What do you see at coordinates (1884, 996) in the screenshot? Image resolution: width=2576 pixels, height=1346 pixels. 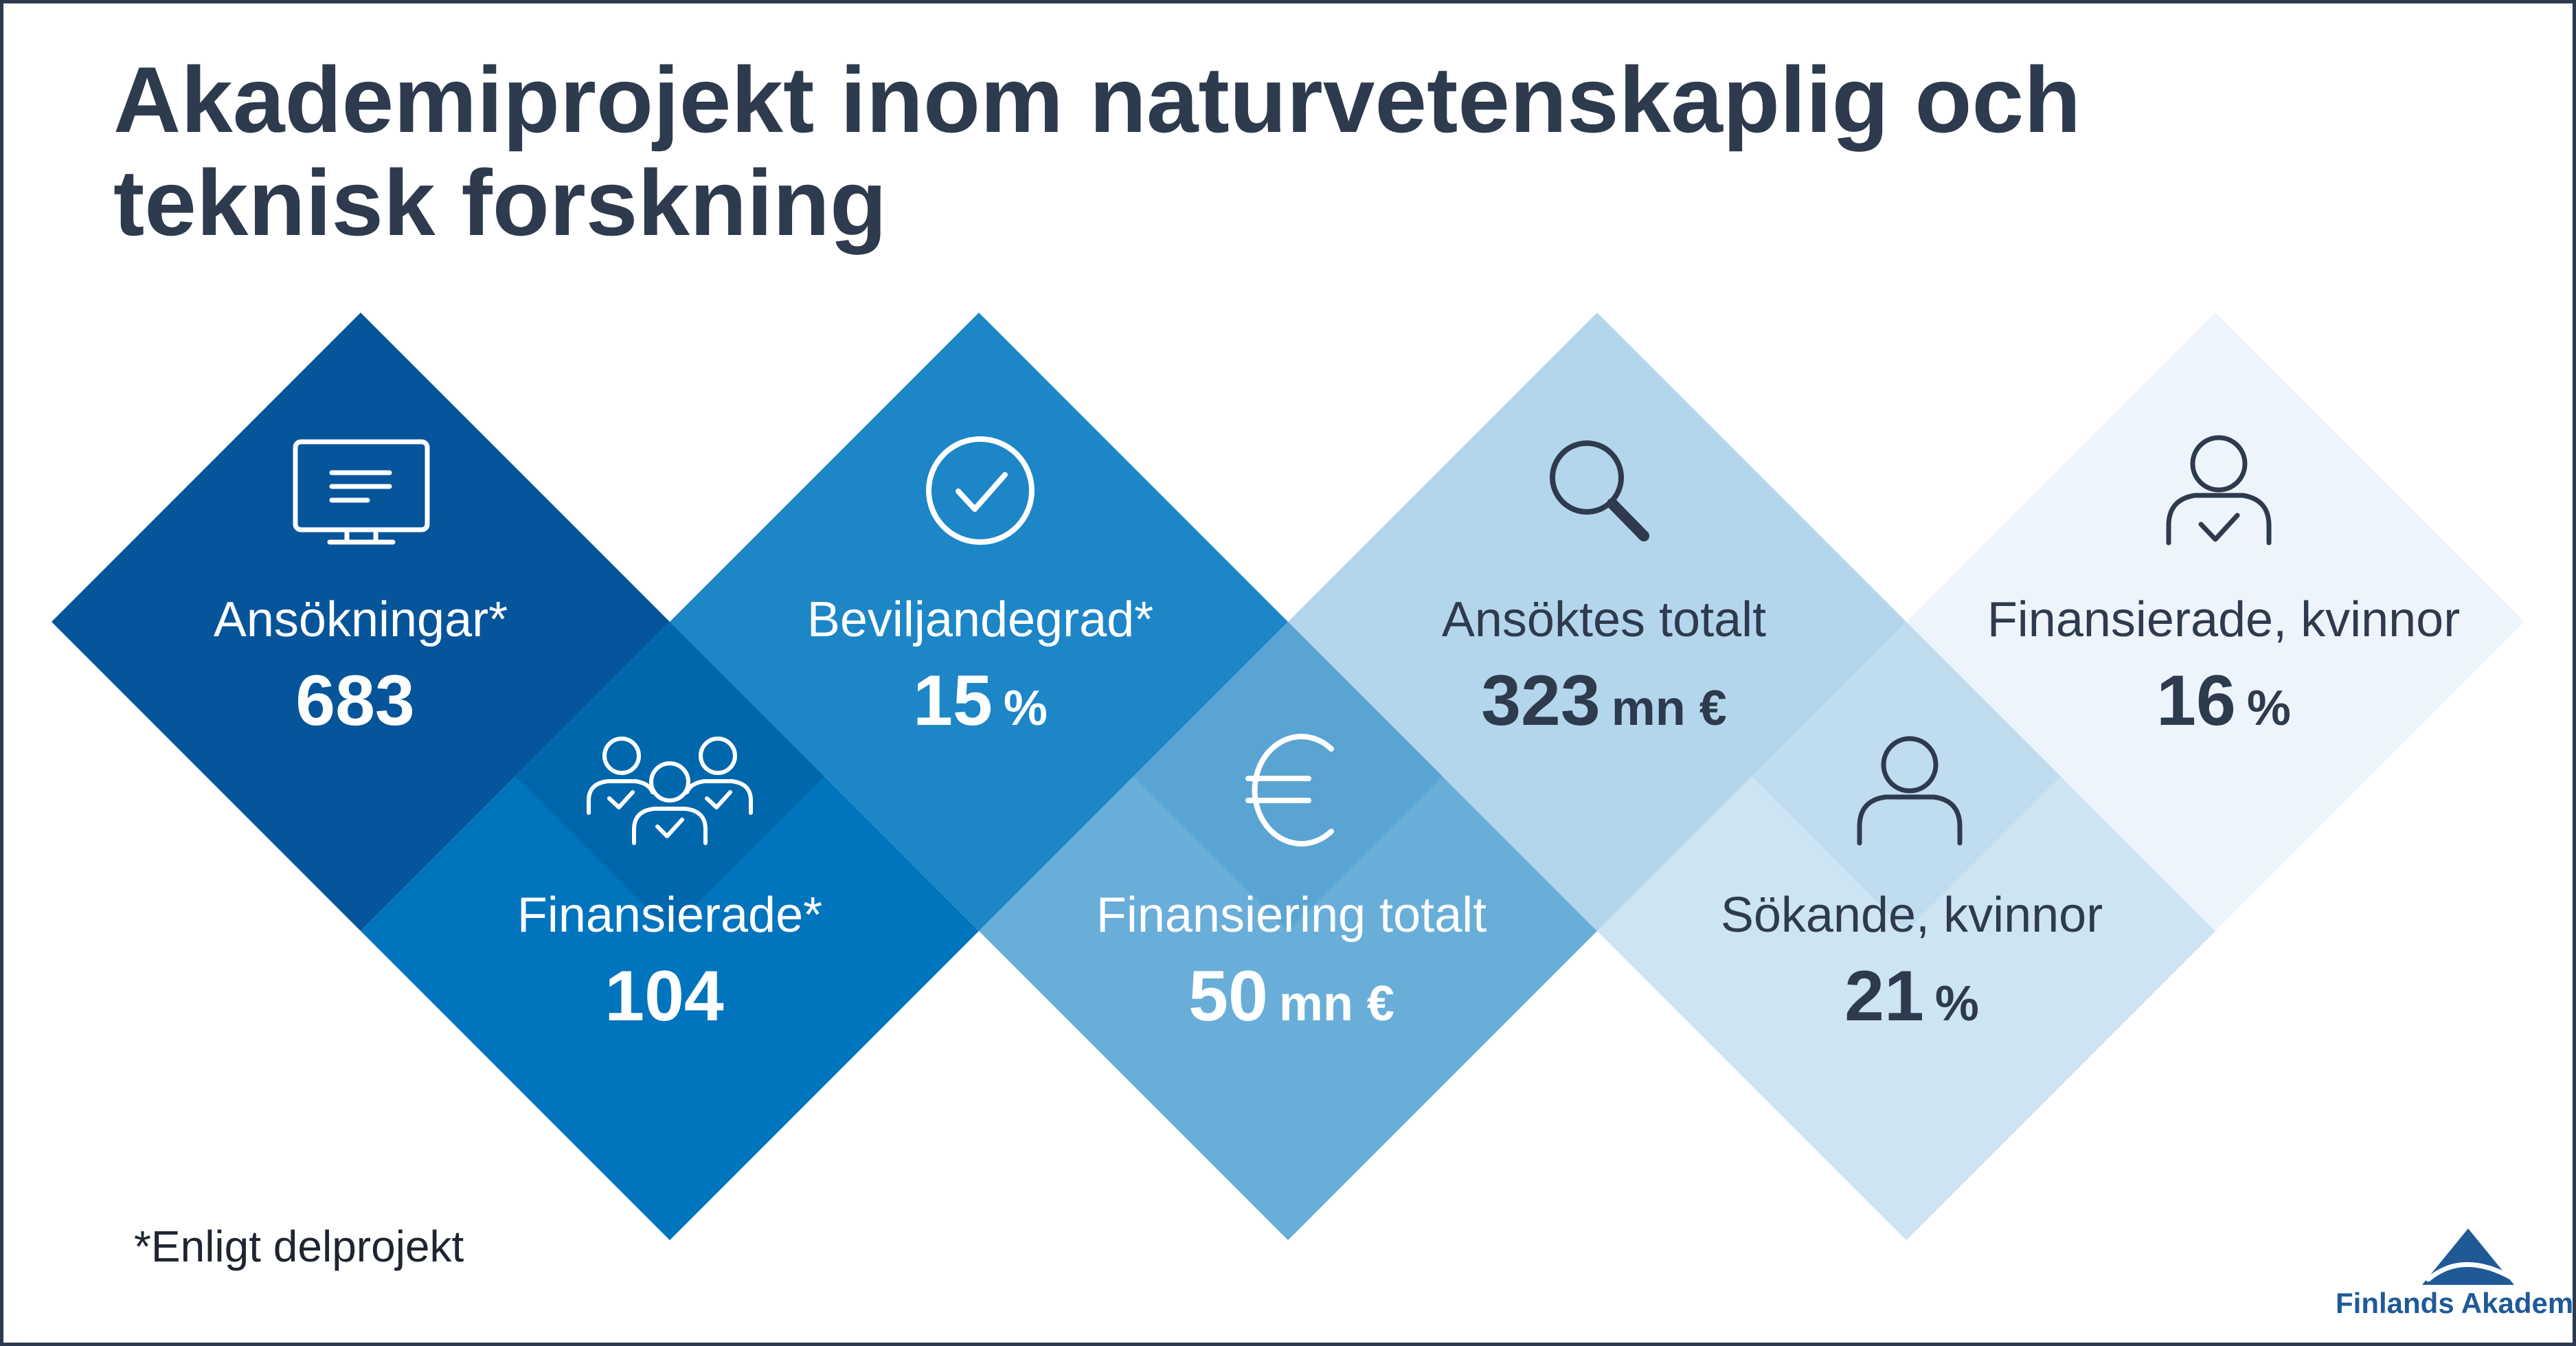 I see `applicants-women-number: 21` at bounding box center [1884, 996].